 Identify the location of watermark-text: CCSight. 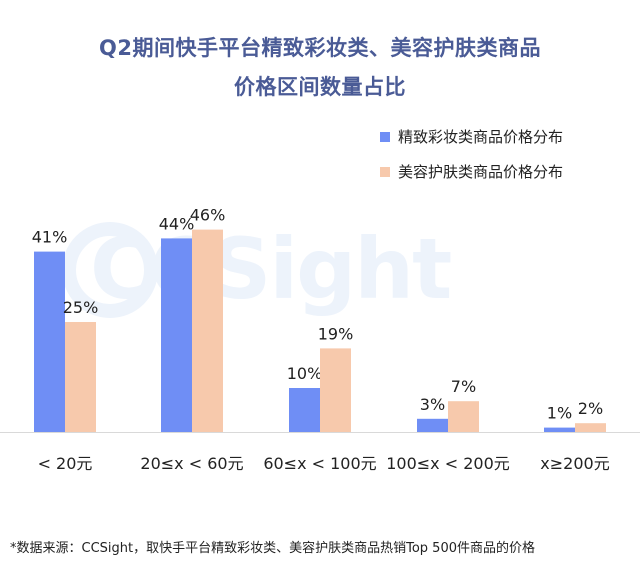
(271, 269).